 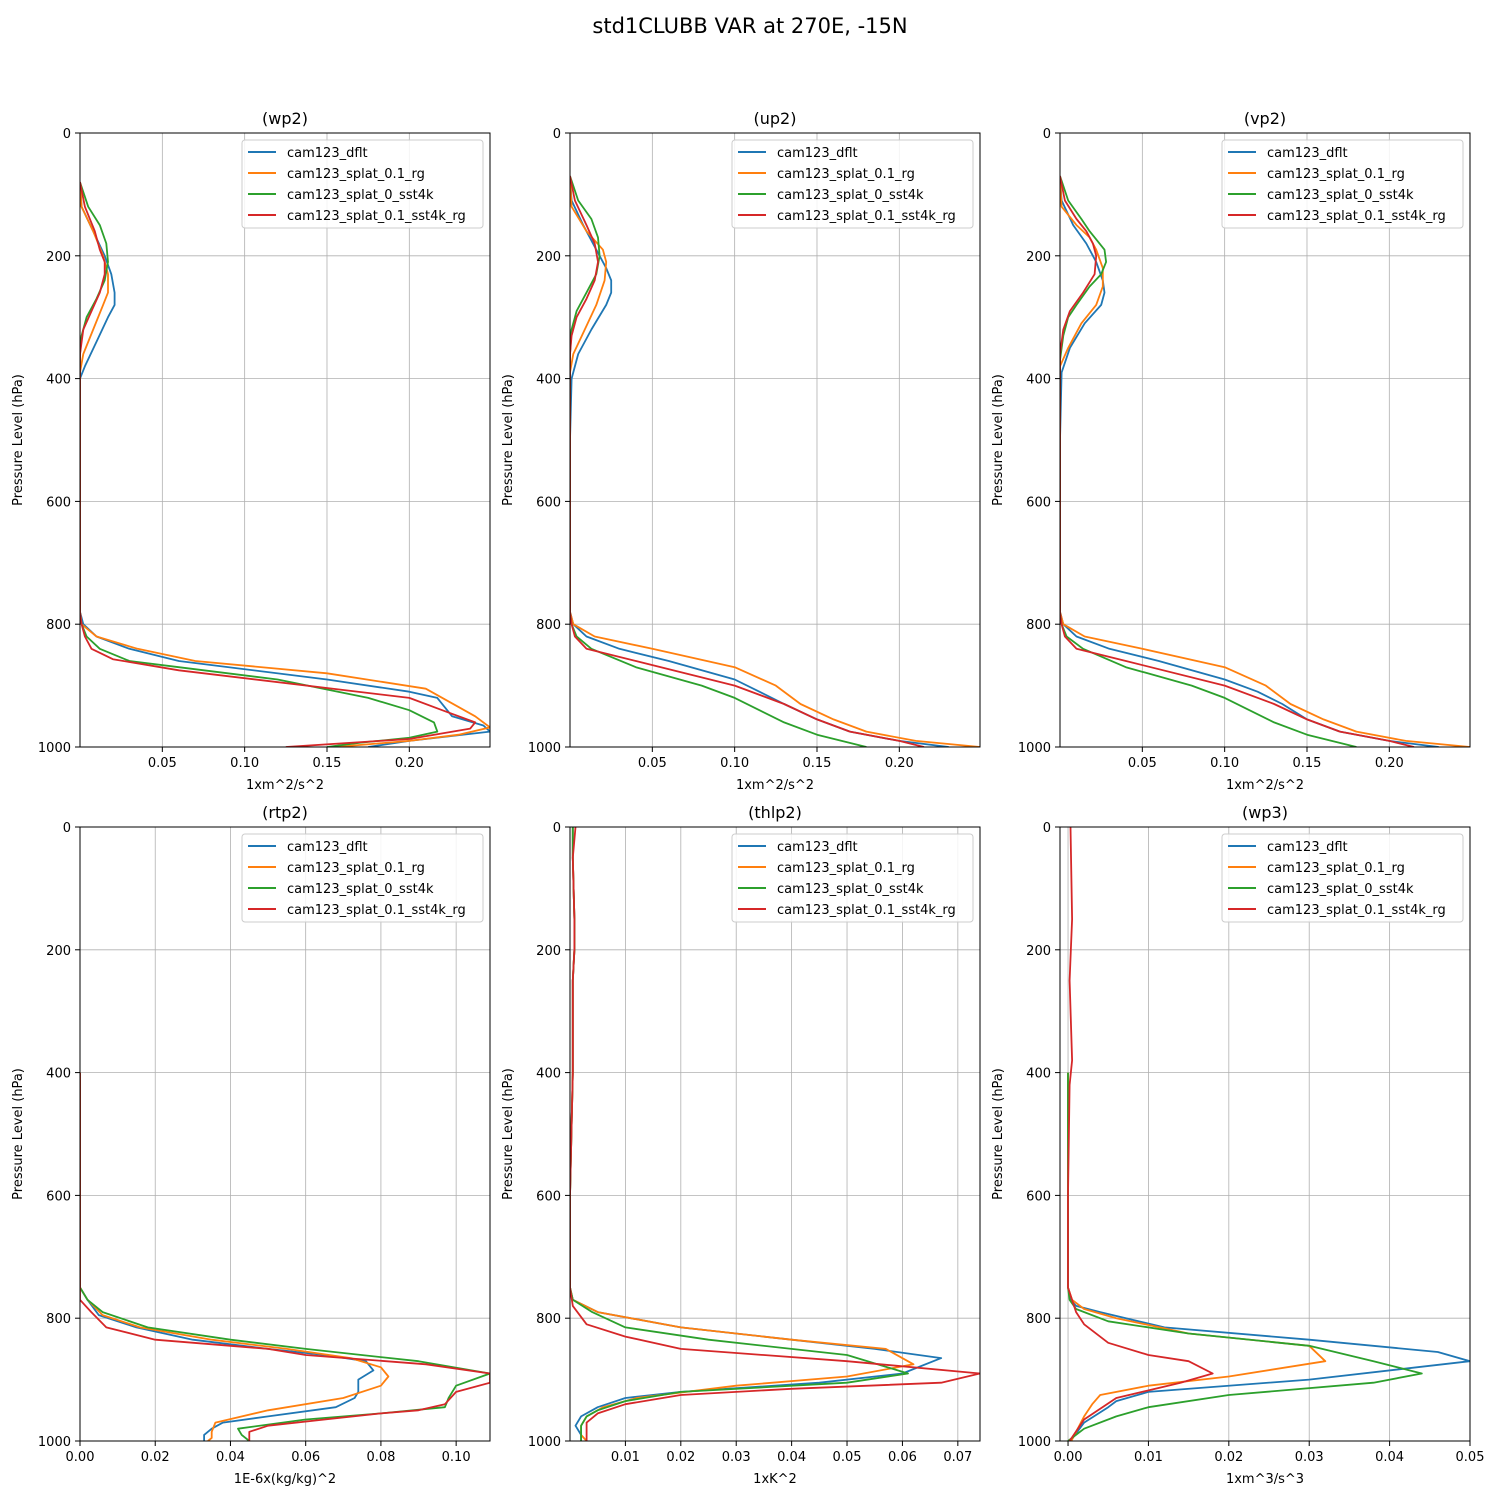 What do you see at coordinates (1265, 785) in the screenshot?
I see `x-axis-label: 1xm^2/s^2` at bounding box center [1265, 785].